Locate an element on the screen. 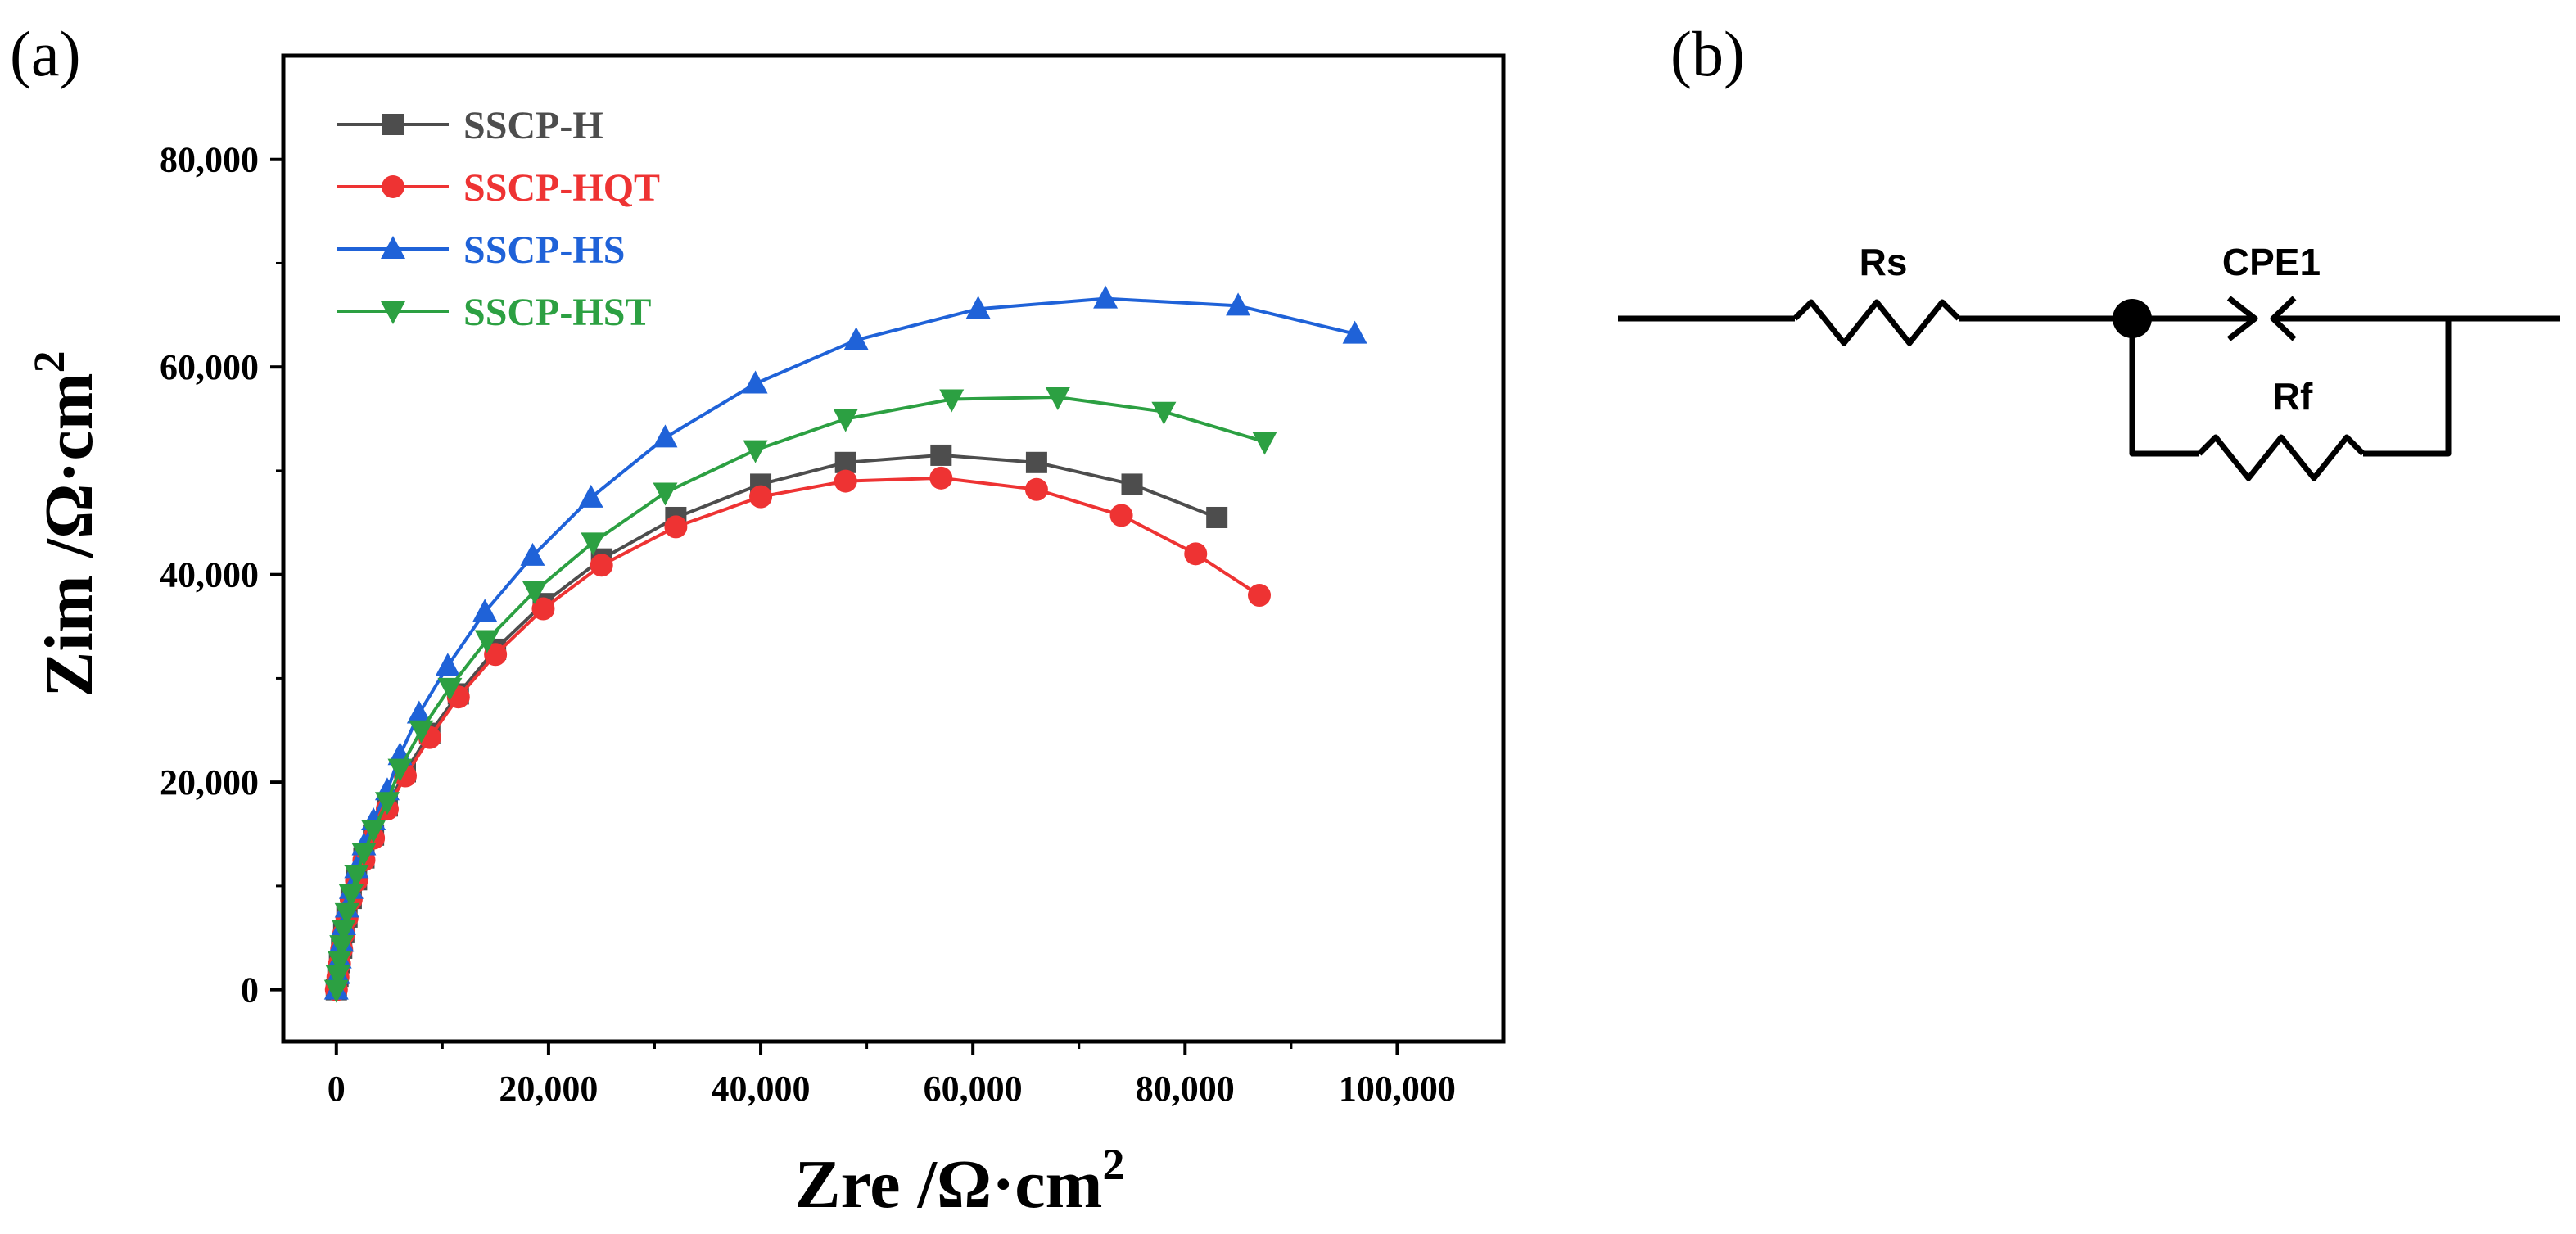 This screenshot has width=2576, height=1234. x-axis-label: Zre /Ω·cm2 is located at coordinates (960, 1181).